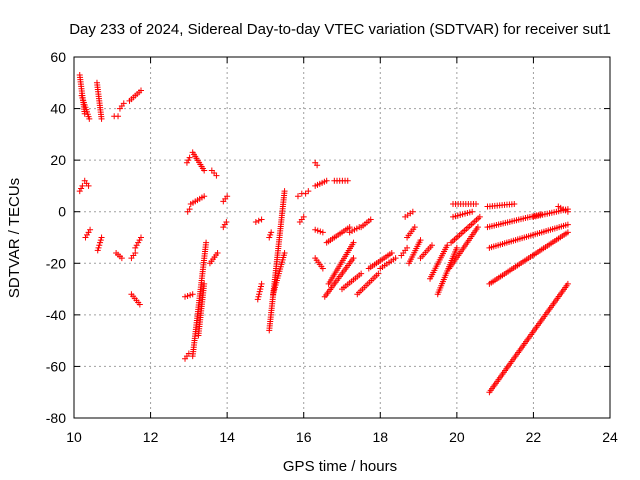 This screenshot has height=480, width=640. Describe the element at coordinates (58, 109) in the screenshot. I see `y-tick-label: 40` at that location.